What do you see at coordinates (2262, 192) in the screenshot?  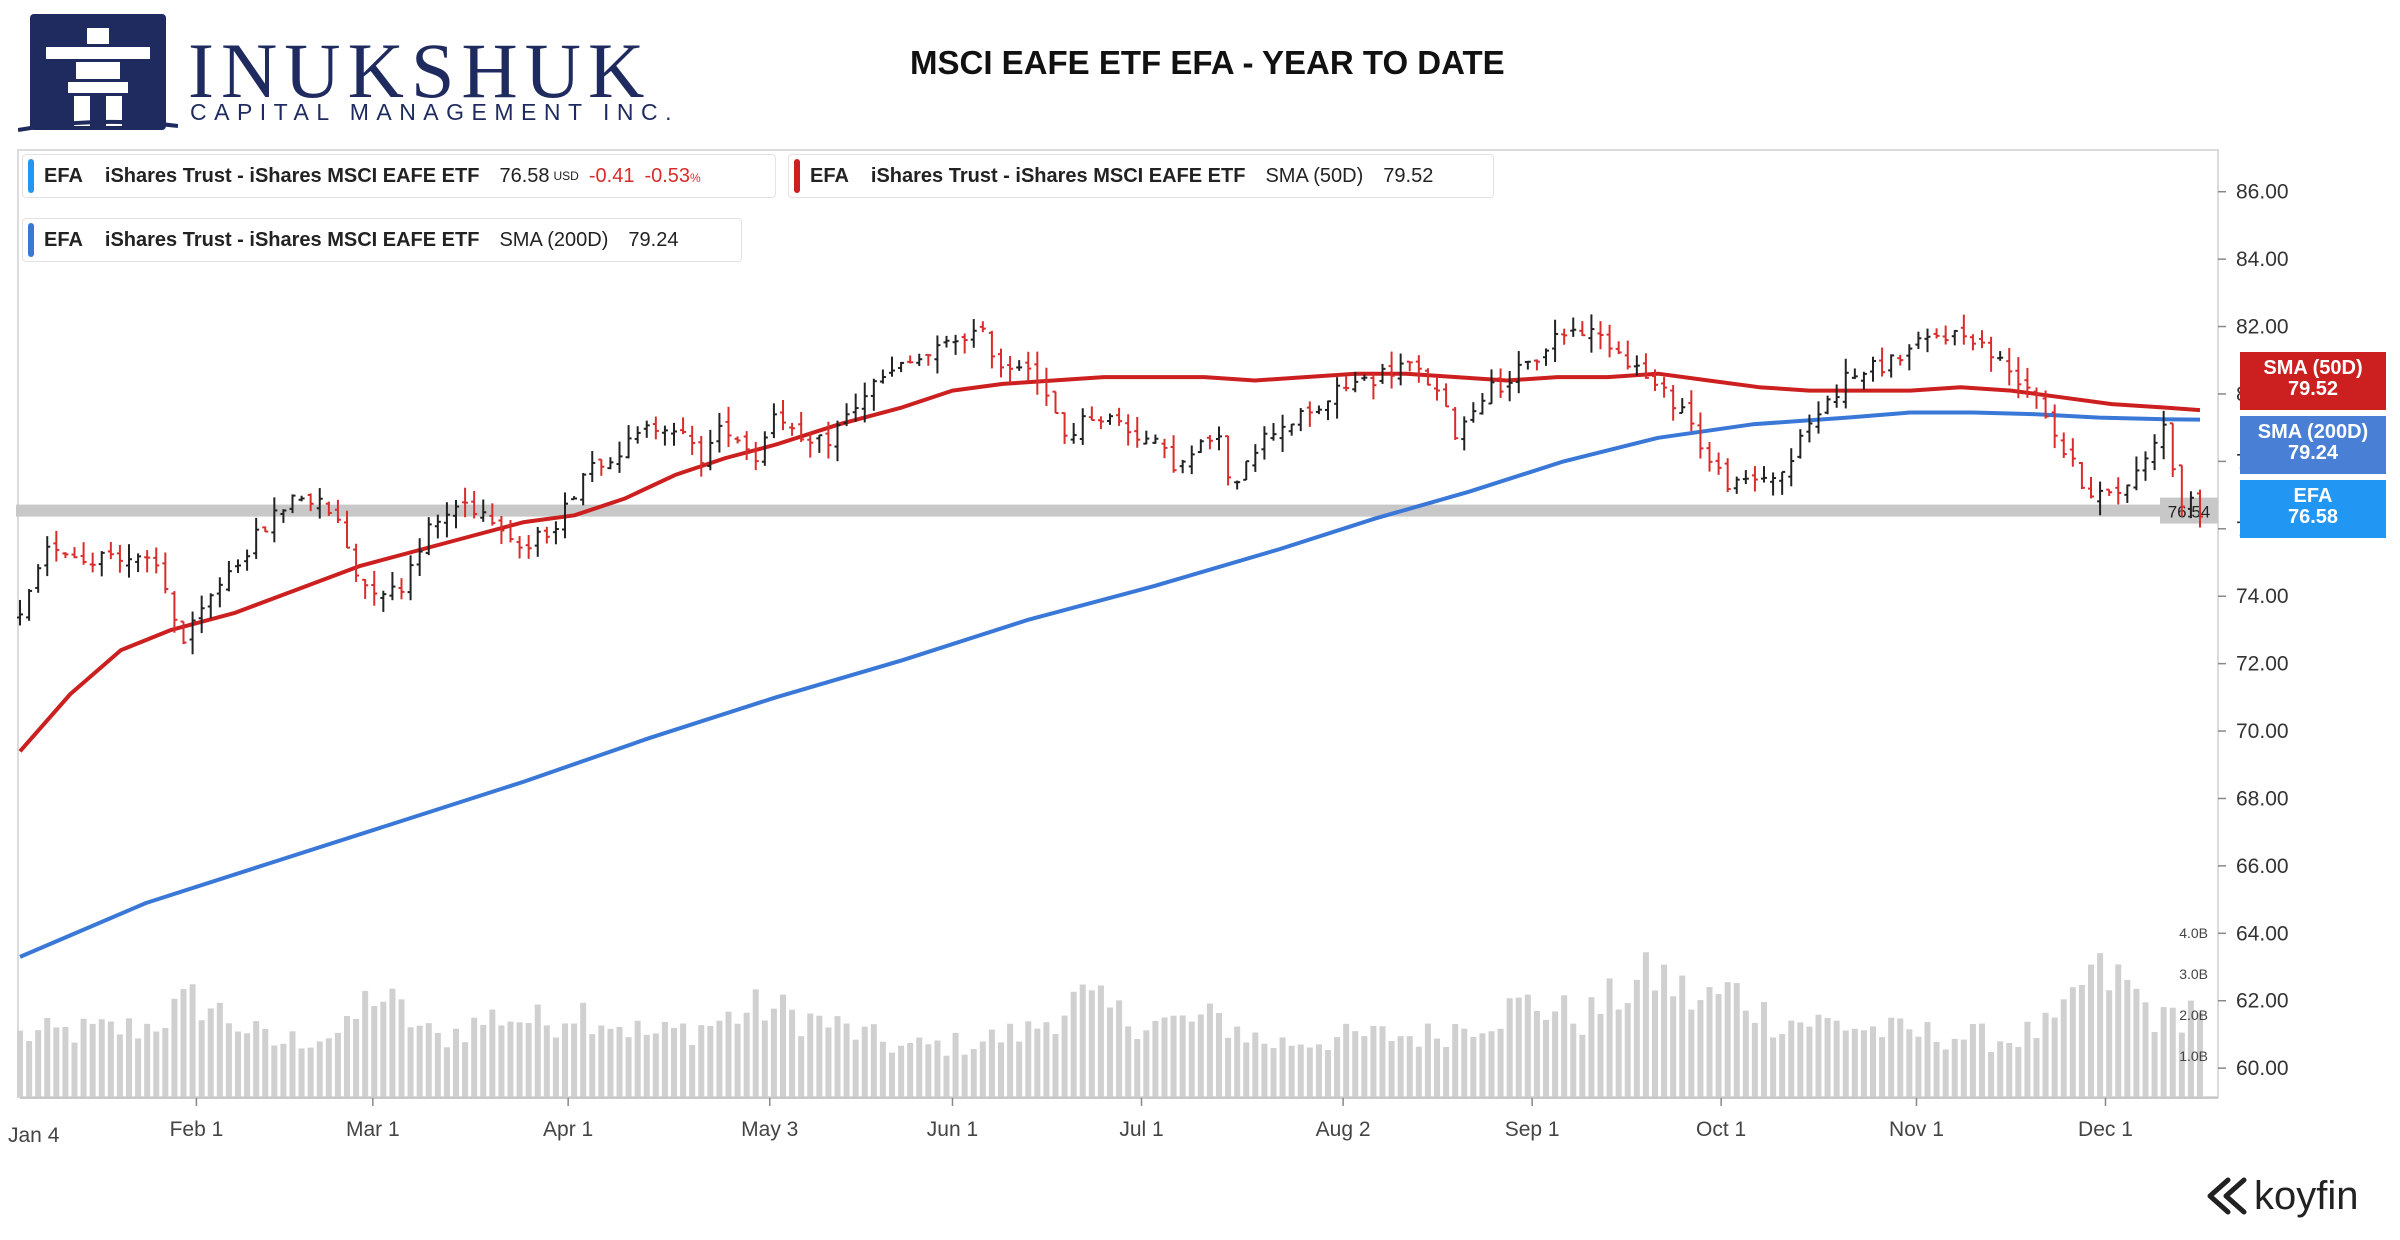 I see `y-tick-label: 86.00` at bounding box center [2262, 192].